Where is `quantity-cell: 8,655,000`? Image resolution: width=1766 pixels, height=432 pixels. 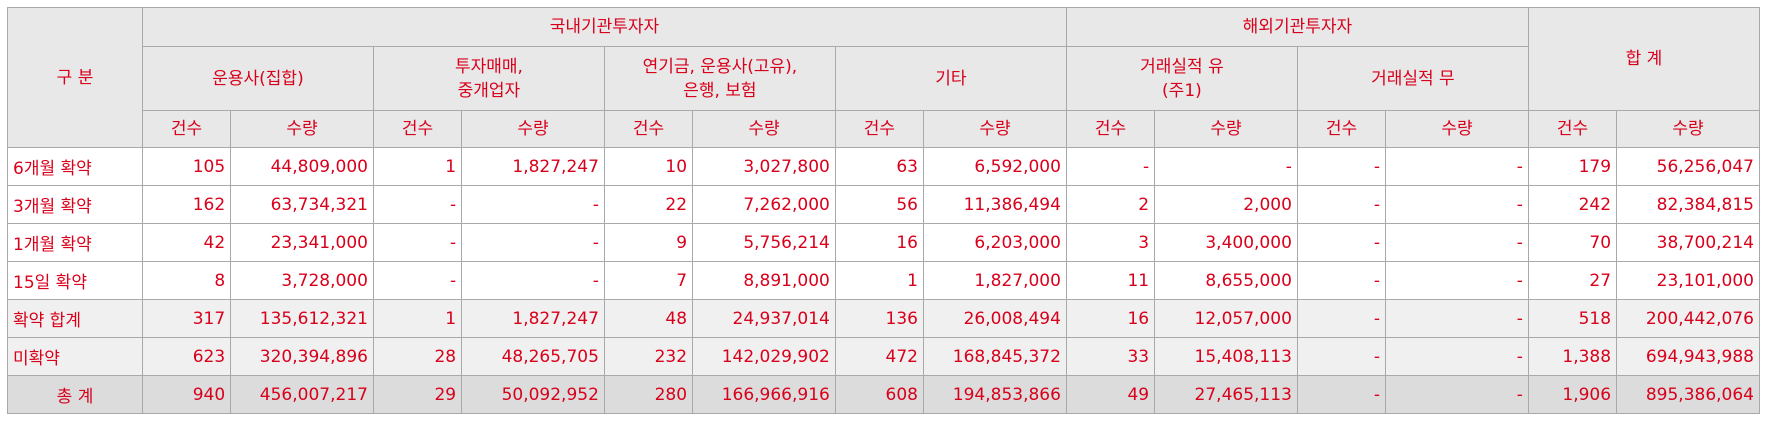
quantity-cell: 8,655,000 is located at coordinates (1226, 280).